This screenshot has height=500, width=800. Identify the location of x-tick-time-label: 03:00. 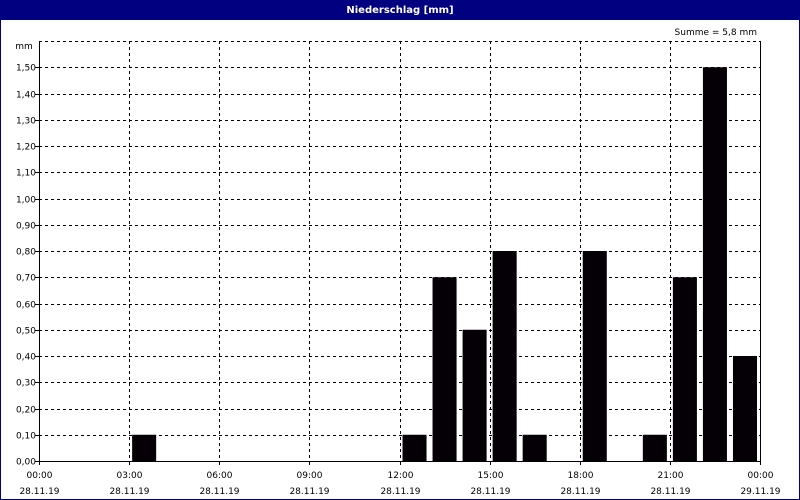
(130, 476).